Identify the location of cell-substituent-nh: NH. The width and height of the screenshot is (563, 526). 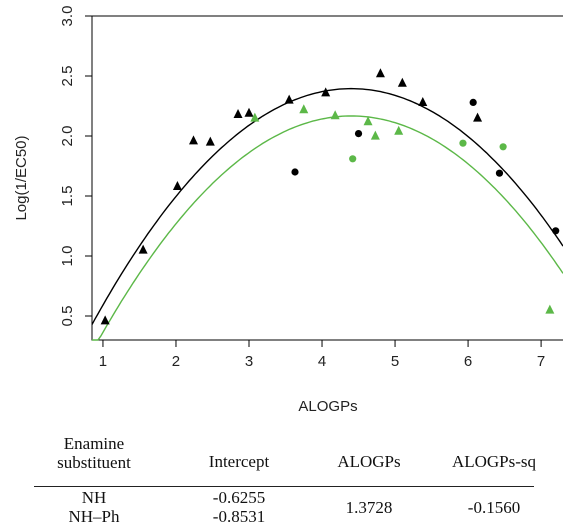
(94, 497).